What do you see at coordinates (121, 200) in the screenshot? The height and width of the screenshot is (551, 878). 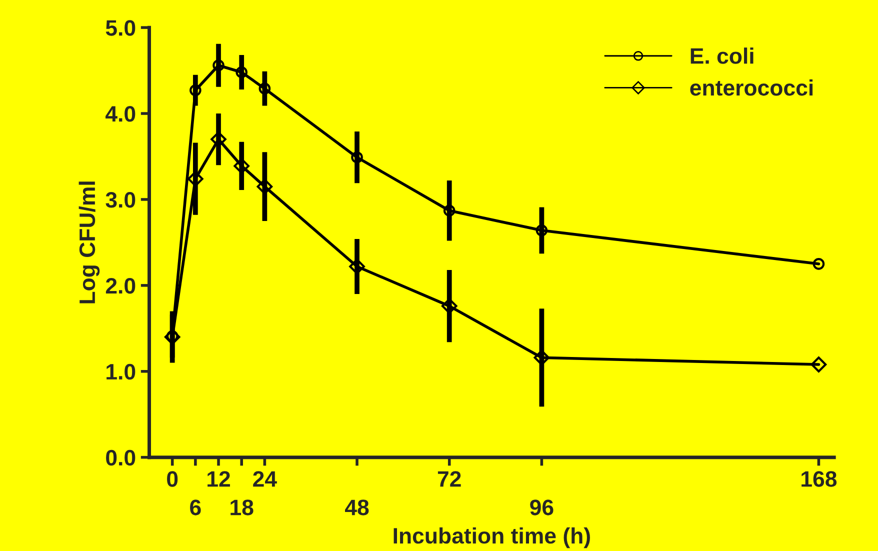 I see `y-tick-label: 3.0` at bounding box center [121, 200].